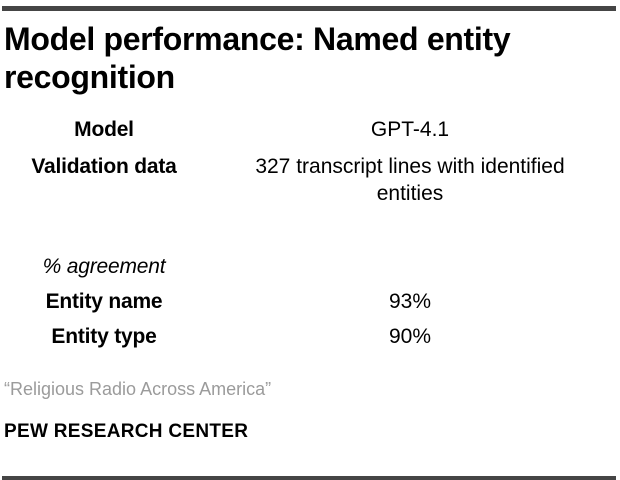 The image size is (620, 480). What do you see at coordinates (410, 301) in the screenshot?
I see `row-value-entity-name: 93%` at bounding box center [410, 301].